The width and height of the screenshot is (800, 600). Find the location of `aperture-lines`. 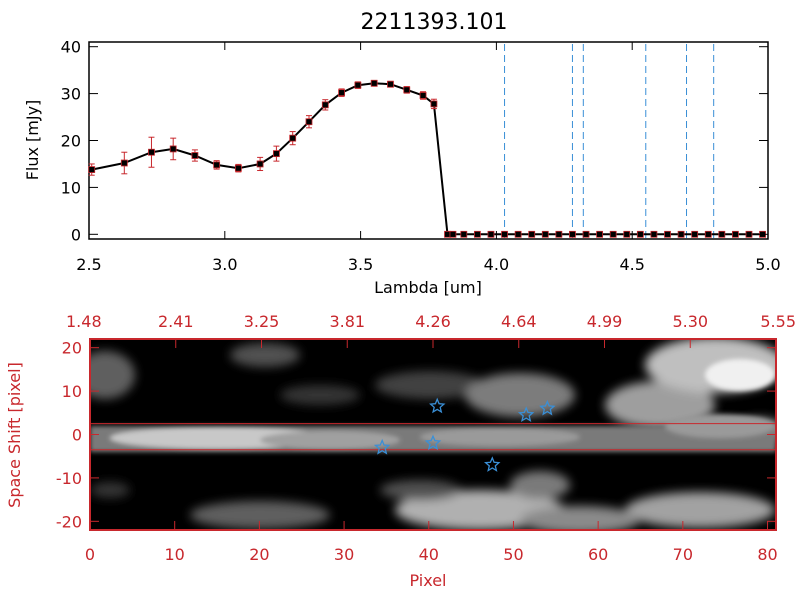

aperture-lines is located at coordinates (433, 437).